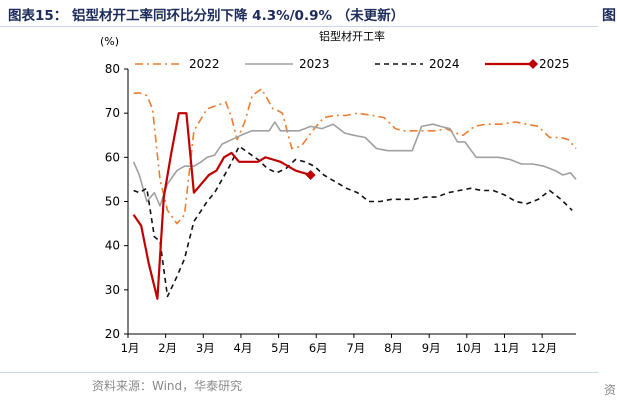 The height and width of the screenshot is (403, 617). I want to click on y-tick-label: 70, so click(112, 113).